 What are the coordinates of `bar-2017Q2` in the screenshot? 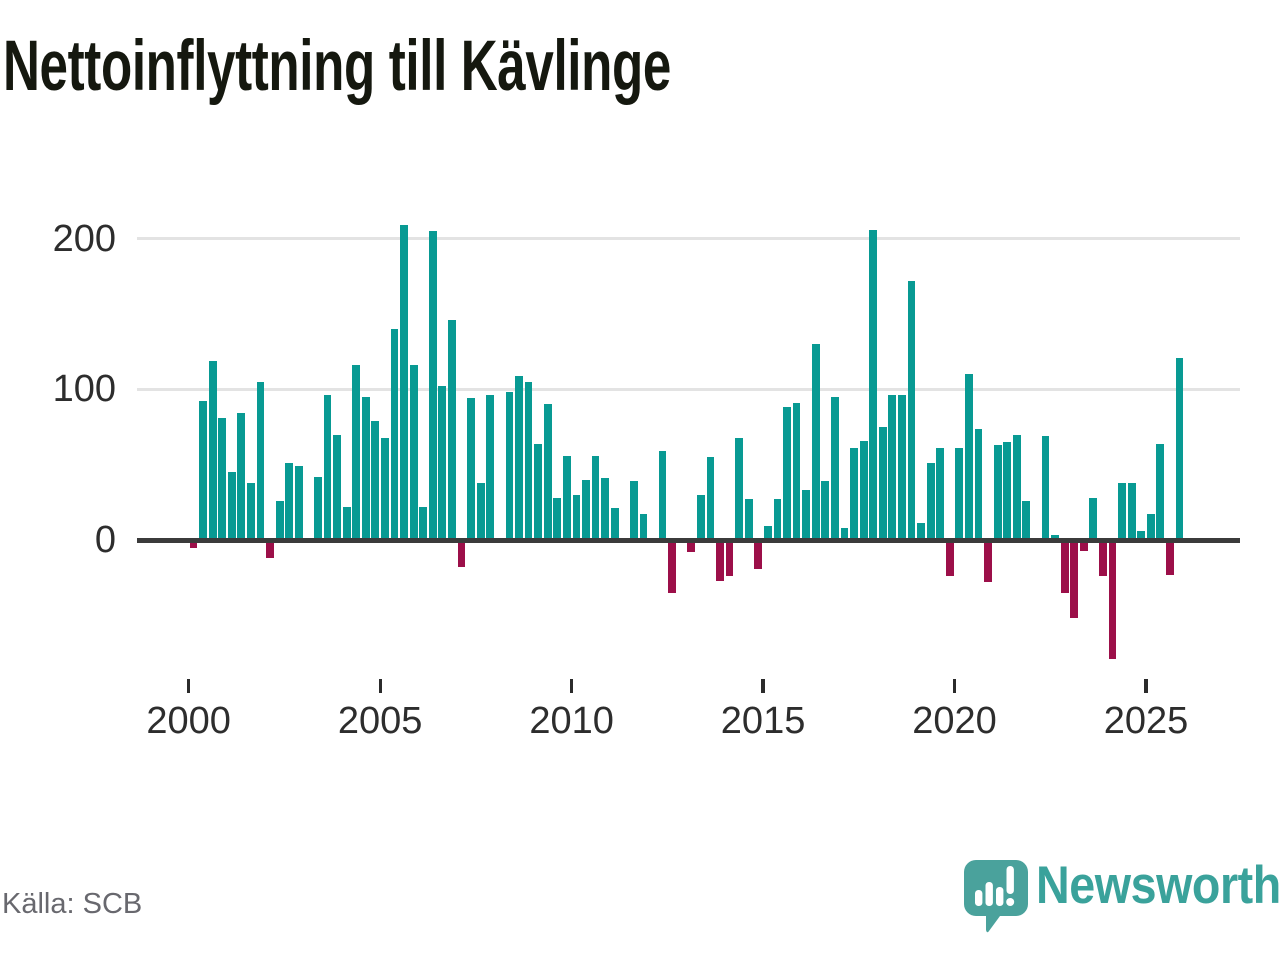 It's located at (854, 494).